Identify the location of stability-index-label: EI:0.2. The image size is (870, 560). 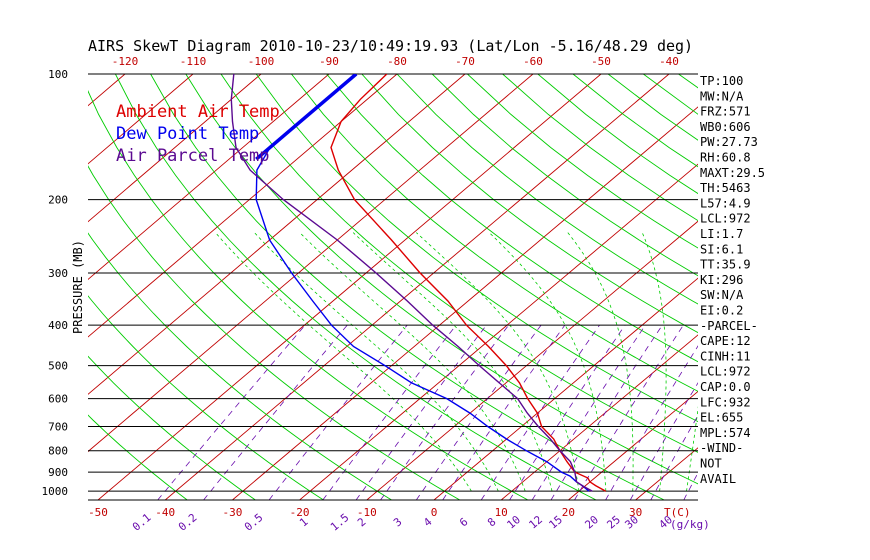
(721, 311).